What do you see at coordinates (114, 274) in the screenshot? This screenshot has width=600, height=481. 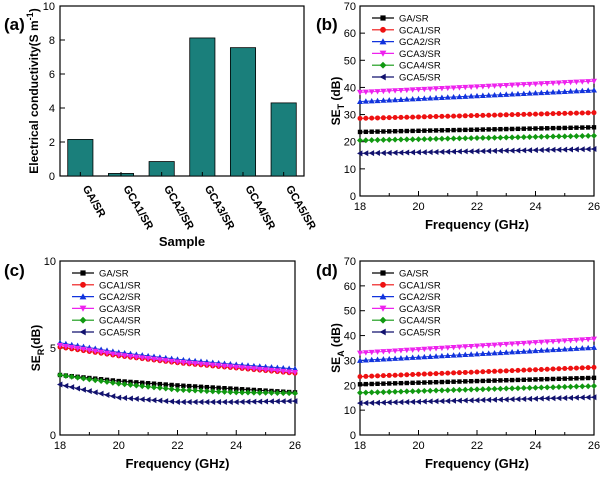 I see `legend-label: GA/SR` at bounding box center [114, 274].